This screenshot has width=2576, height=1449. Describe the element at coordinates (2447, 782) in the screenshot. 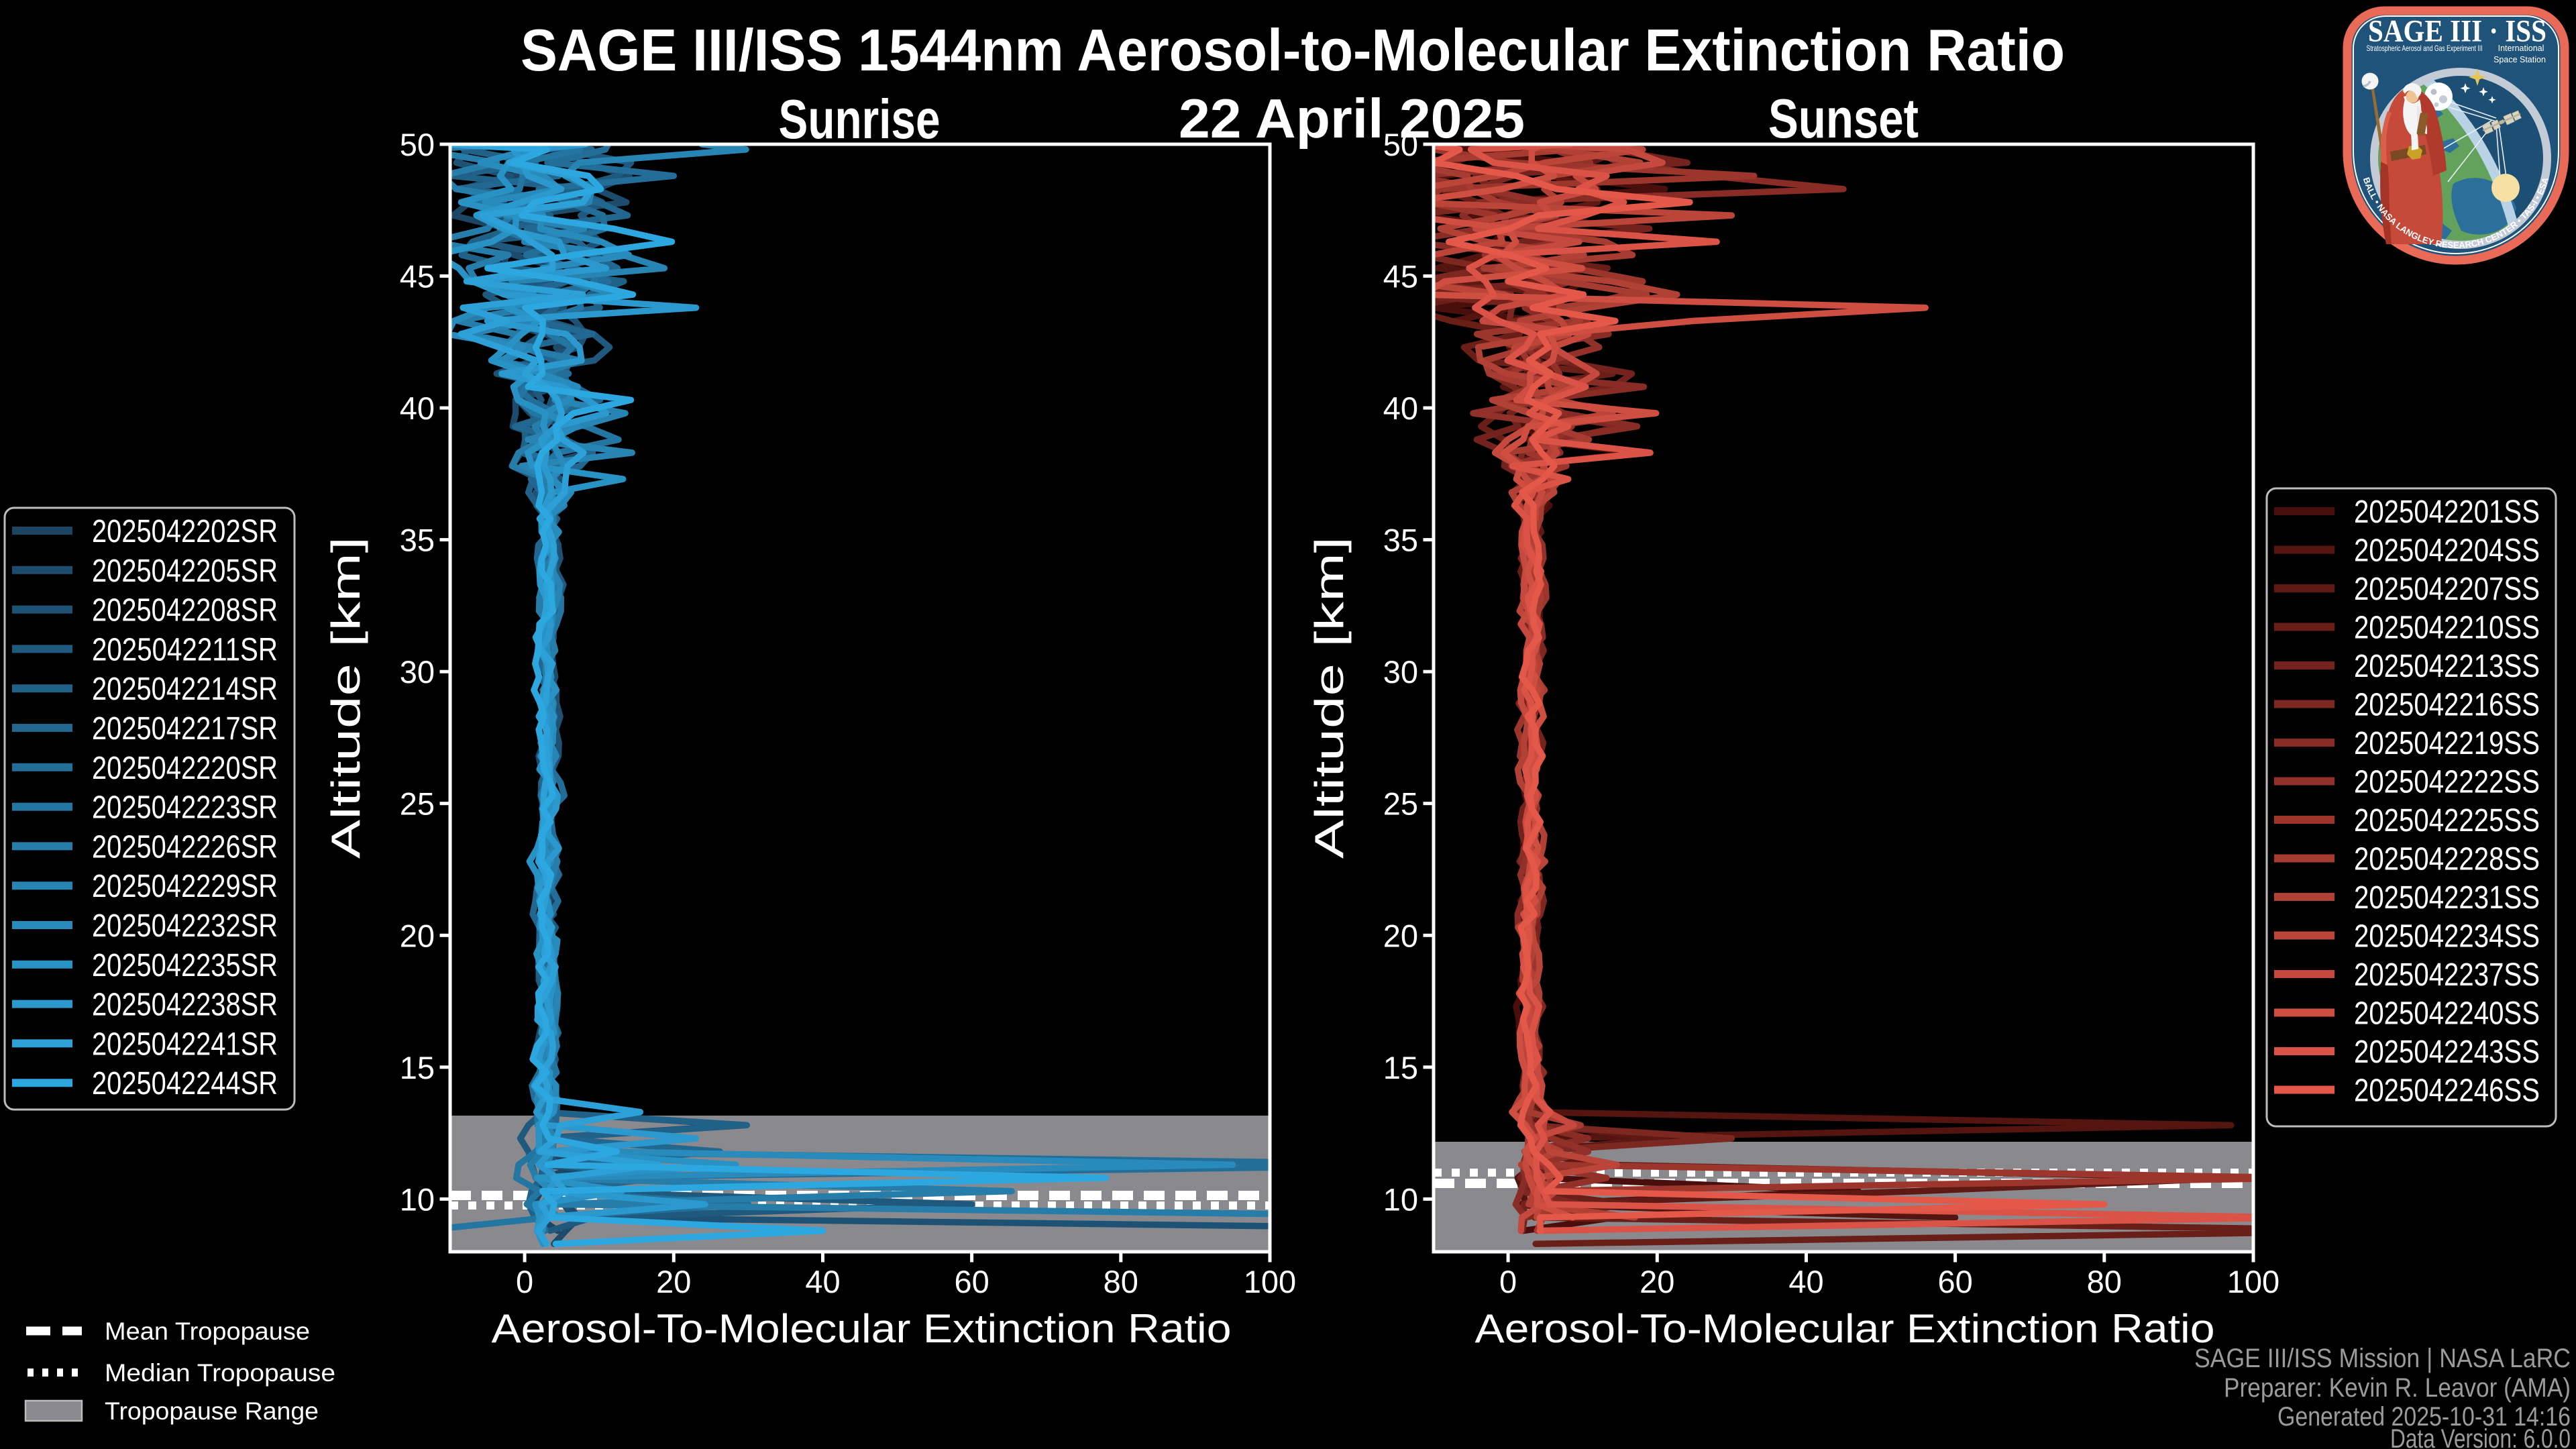

I see `svg-text: 2025042222SS` at that location.